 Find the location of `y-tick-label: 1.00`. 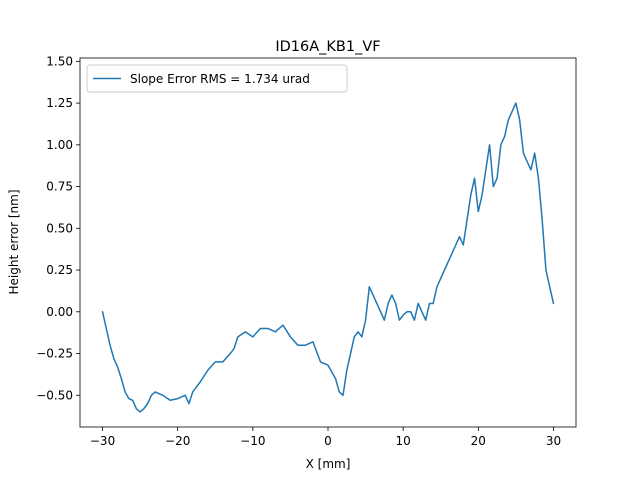

y-tick-label: 1.00 is located at coordinates (59, 145).